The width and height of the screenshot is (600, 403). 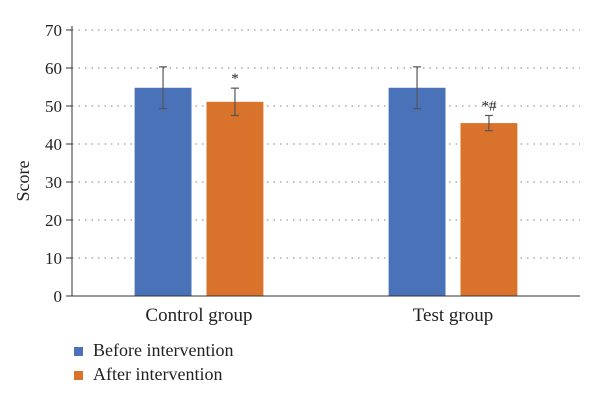 I want to click on legend-label: After intervention, so click(x=157, y=374).